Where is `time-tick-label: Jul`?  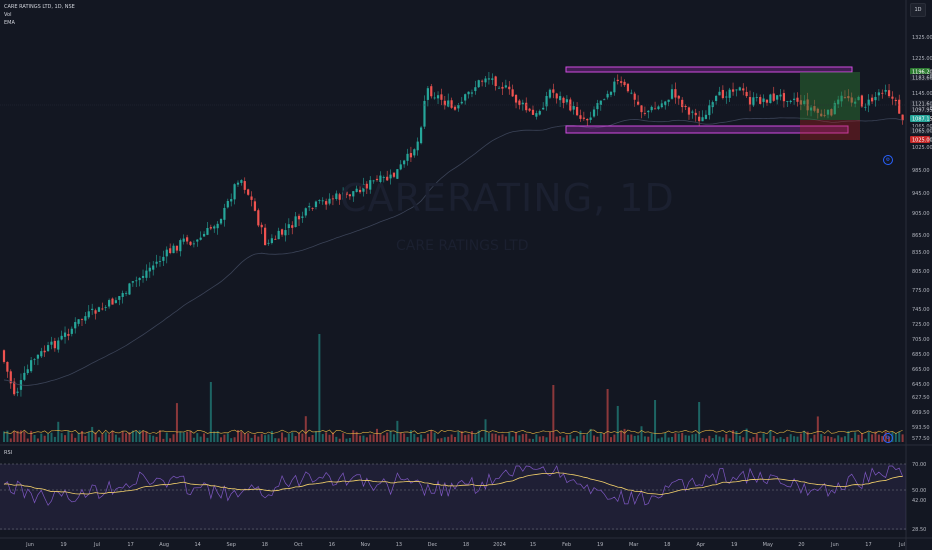 time-tick-label: Jul is located at coordinates (96, 545).